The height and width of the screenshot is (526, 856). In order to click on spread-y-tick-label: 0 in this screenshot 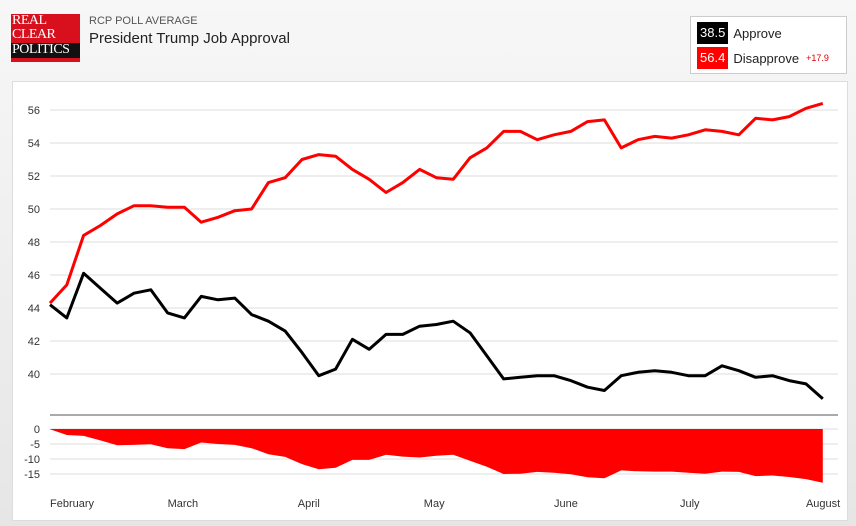, I will do `click(37, 430)`.